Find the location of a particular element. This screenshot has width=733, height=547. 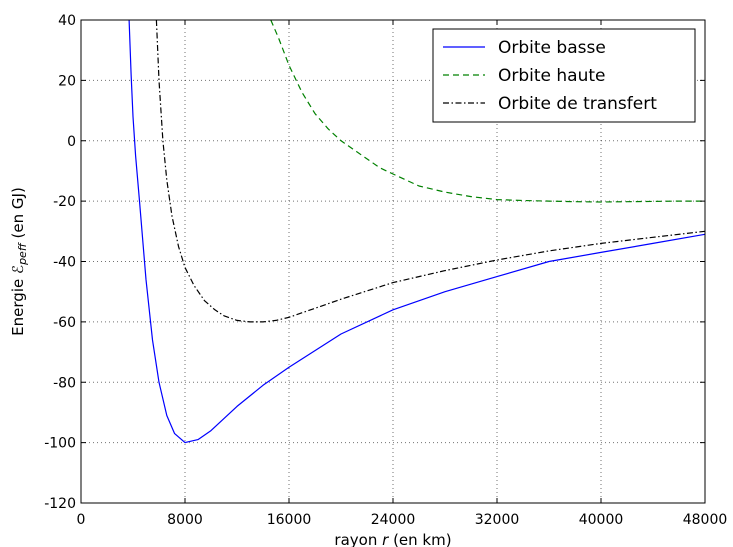

legend-label-3: Orbite de transfert is located at coordinates (577, 104).